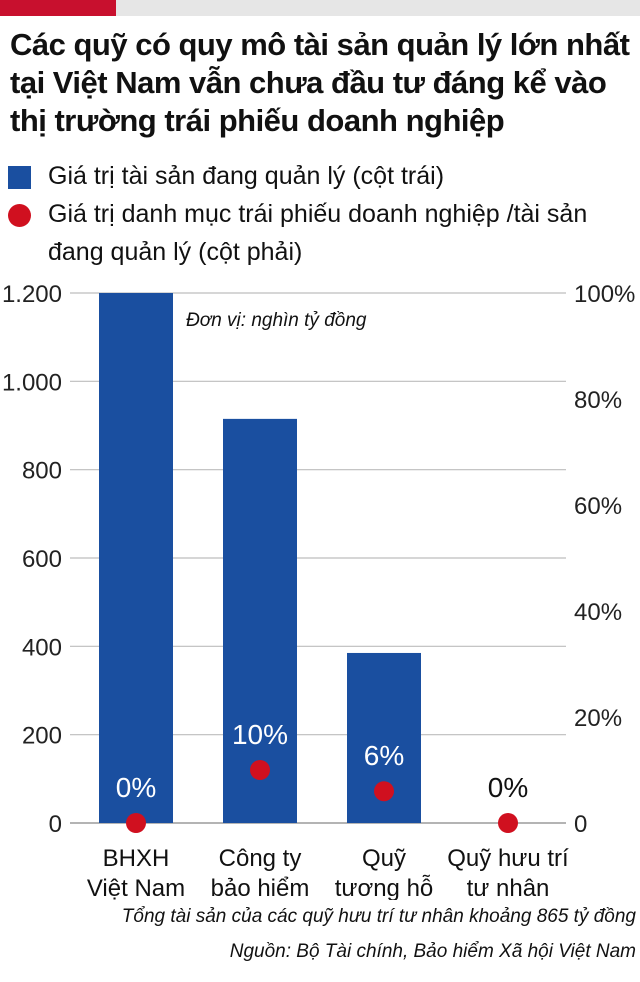 This screenshot has width=640, height=982. Describe the element at coordinates (598, 506) in the screenshot. I see `right-tick-label: 60%` at that location.